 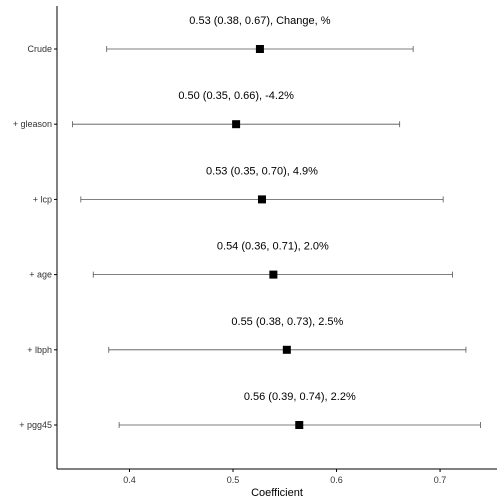 I want to click on row-annotation: 0.56 (0.39, 0.74), 2.2%, so click(x=300, y=397).